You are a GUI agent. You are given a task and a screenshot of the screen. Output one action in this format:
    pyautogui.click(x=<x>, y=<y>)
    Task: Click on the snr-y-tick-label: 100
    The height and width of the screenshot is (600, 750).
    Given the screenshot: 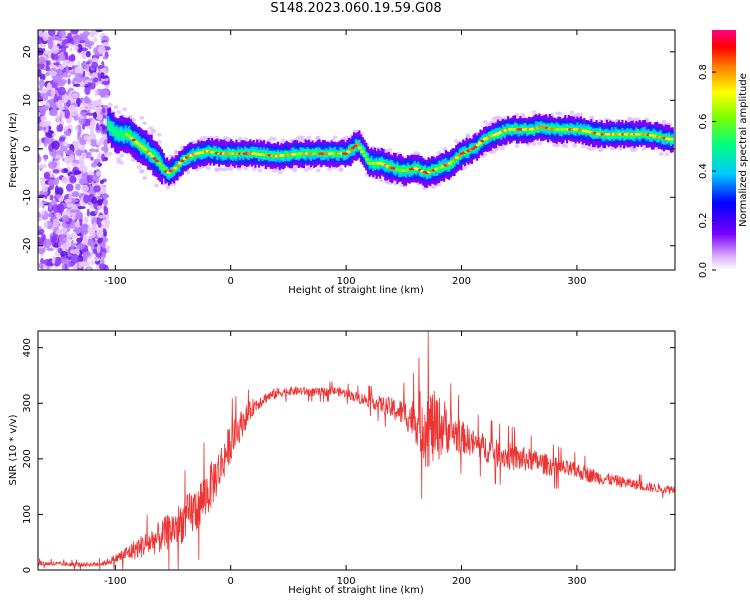 What is the action you would take?
    pyautogui.click(x=27, y=514)
    